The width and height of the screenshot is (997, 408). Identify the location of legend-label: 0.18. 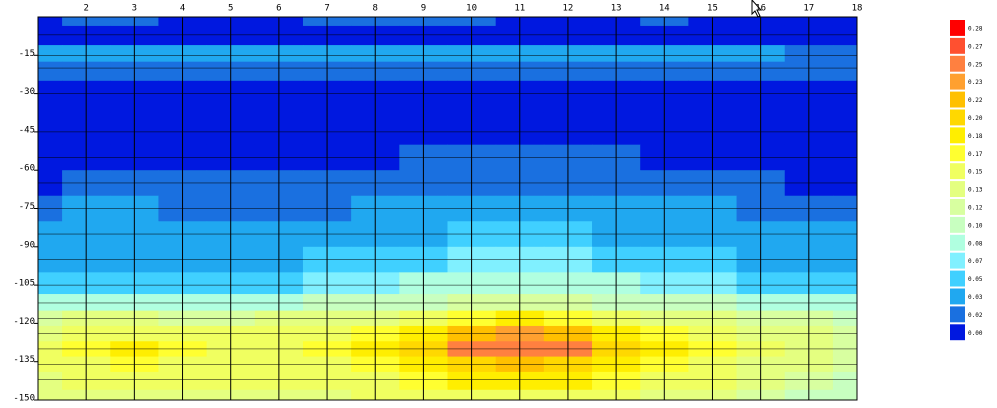
(975, 136).